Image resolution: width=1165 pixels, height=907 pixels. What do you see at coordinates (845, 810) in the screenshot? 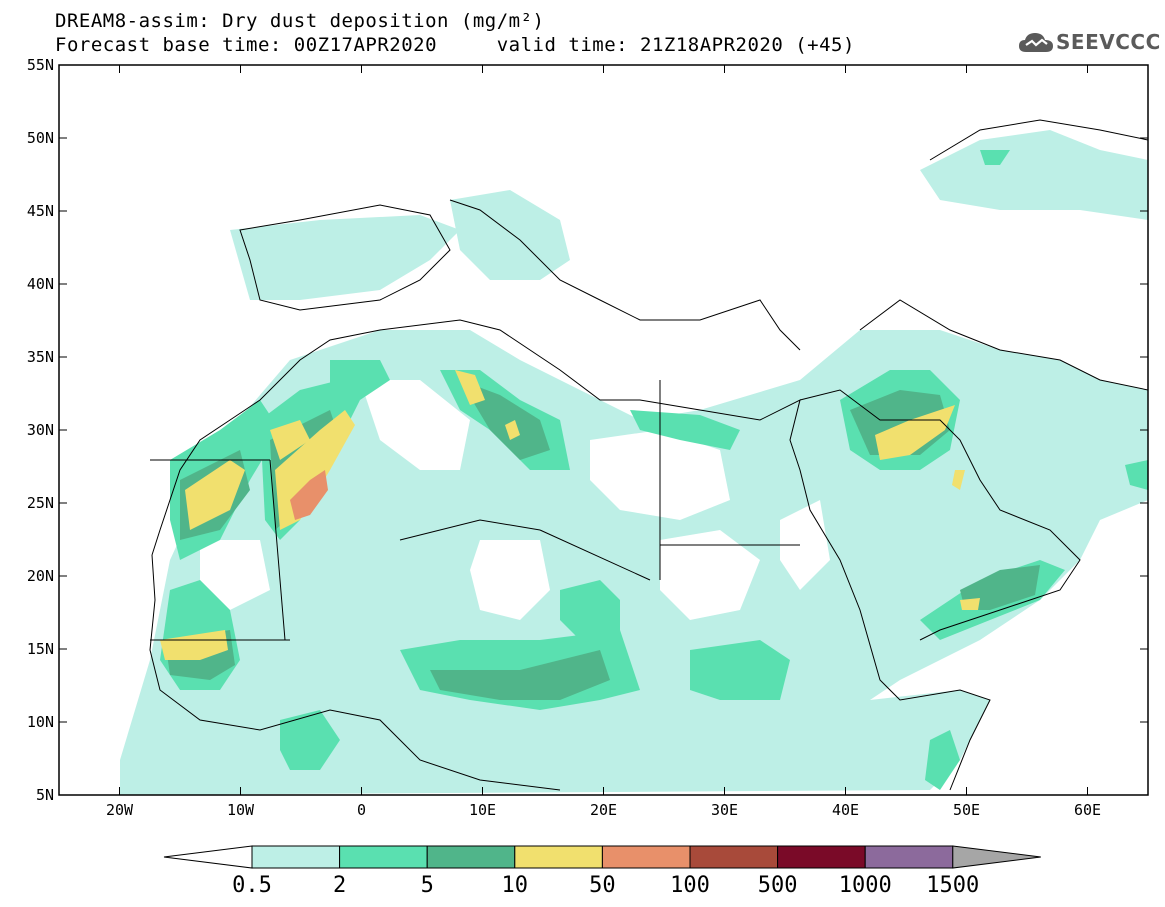
I see `lon-tick-label: 40E` at bounding box center [845, 810].